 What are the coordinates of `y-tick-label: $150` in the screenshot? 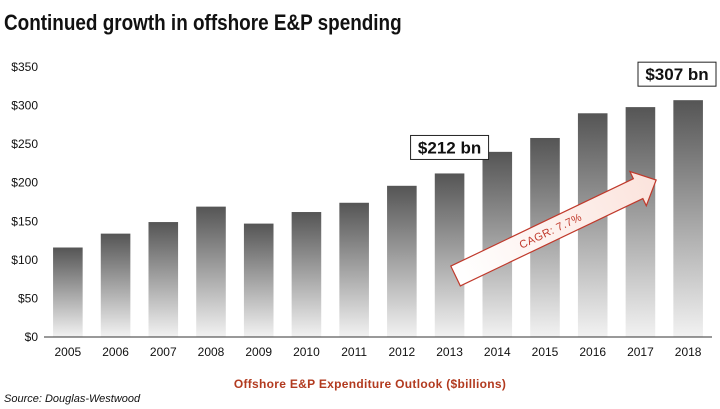 It's located at (24, 221).